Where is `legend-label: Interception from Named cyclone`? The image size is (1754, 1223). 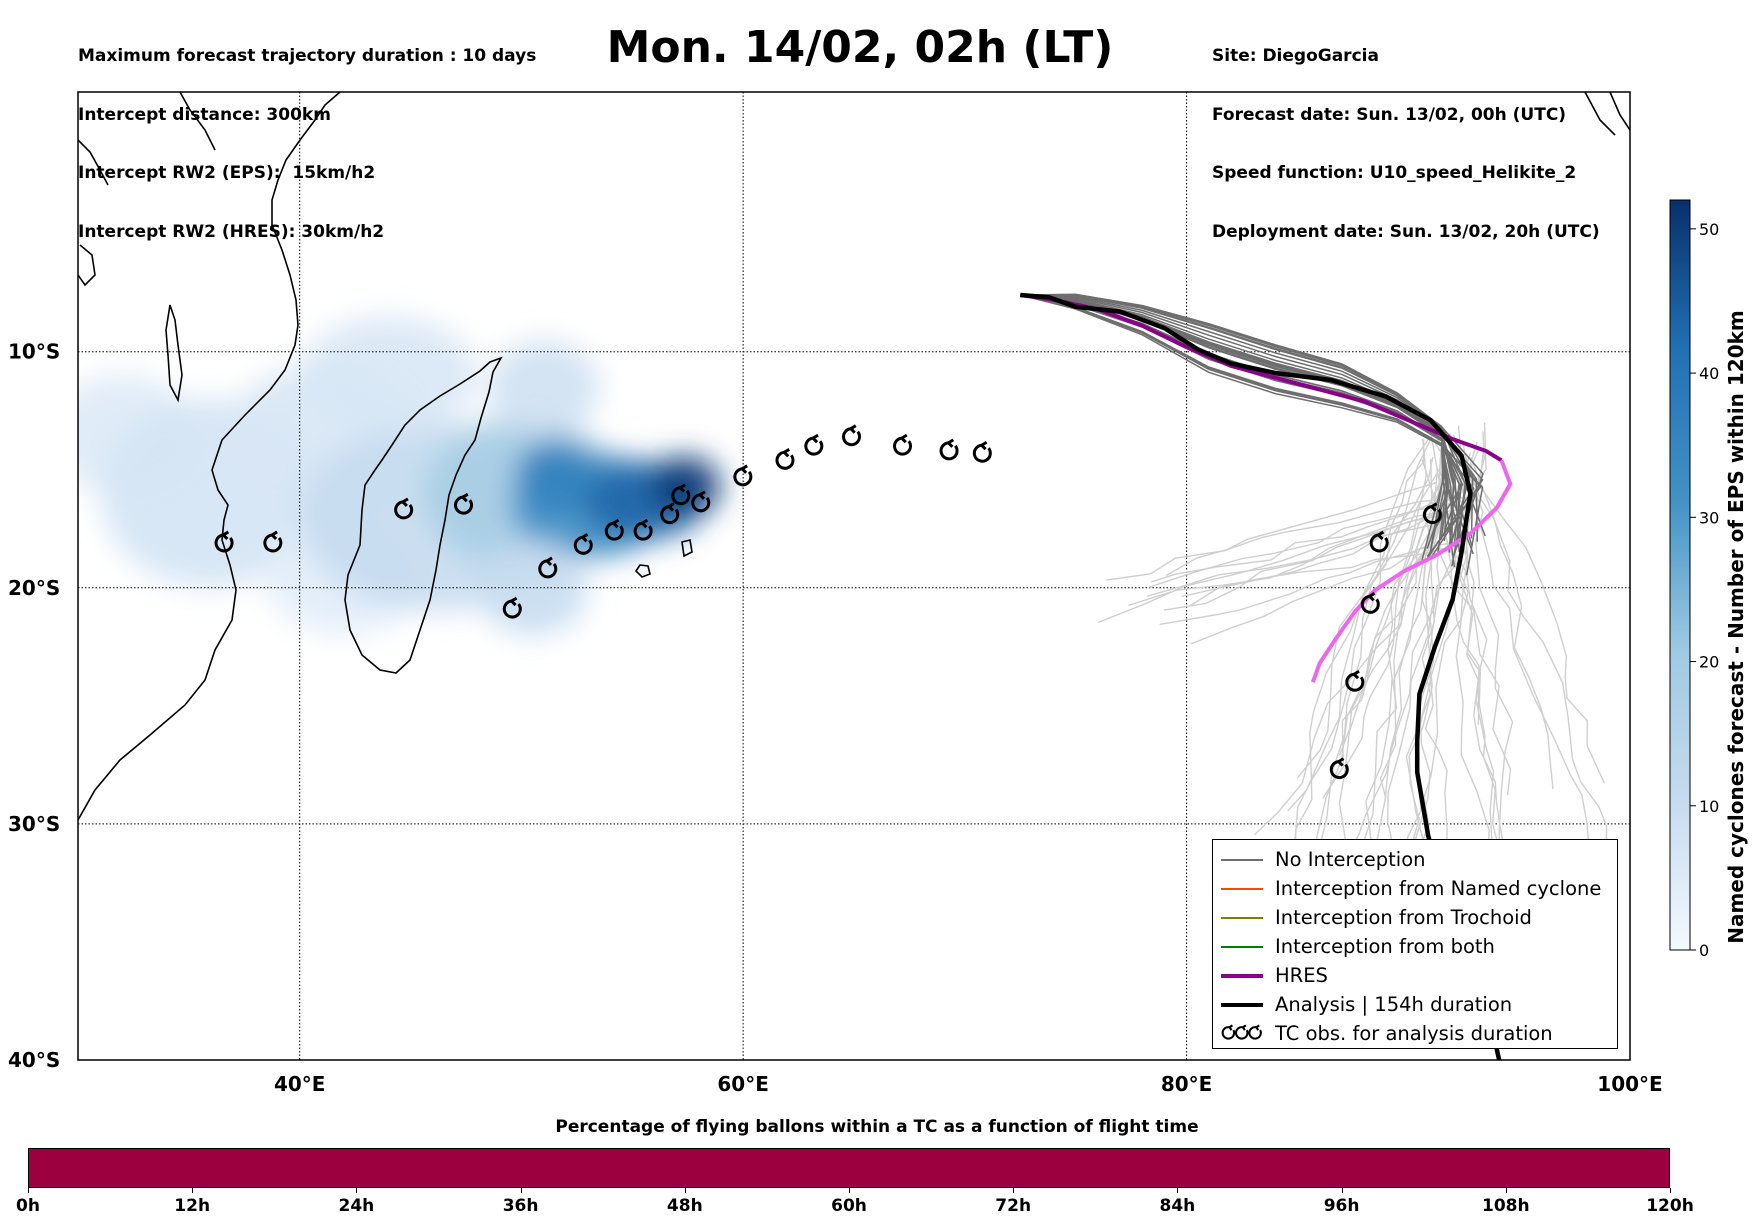 legend-label: Interception from Named cyclone is located at coordinates (1438, 888).